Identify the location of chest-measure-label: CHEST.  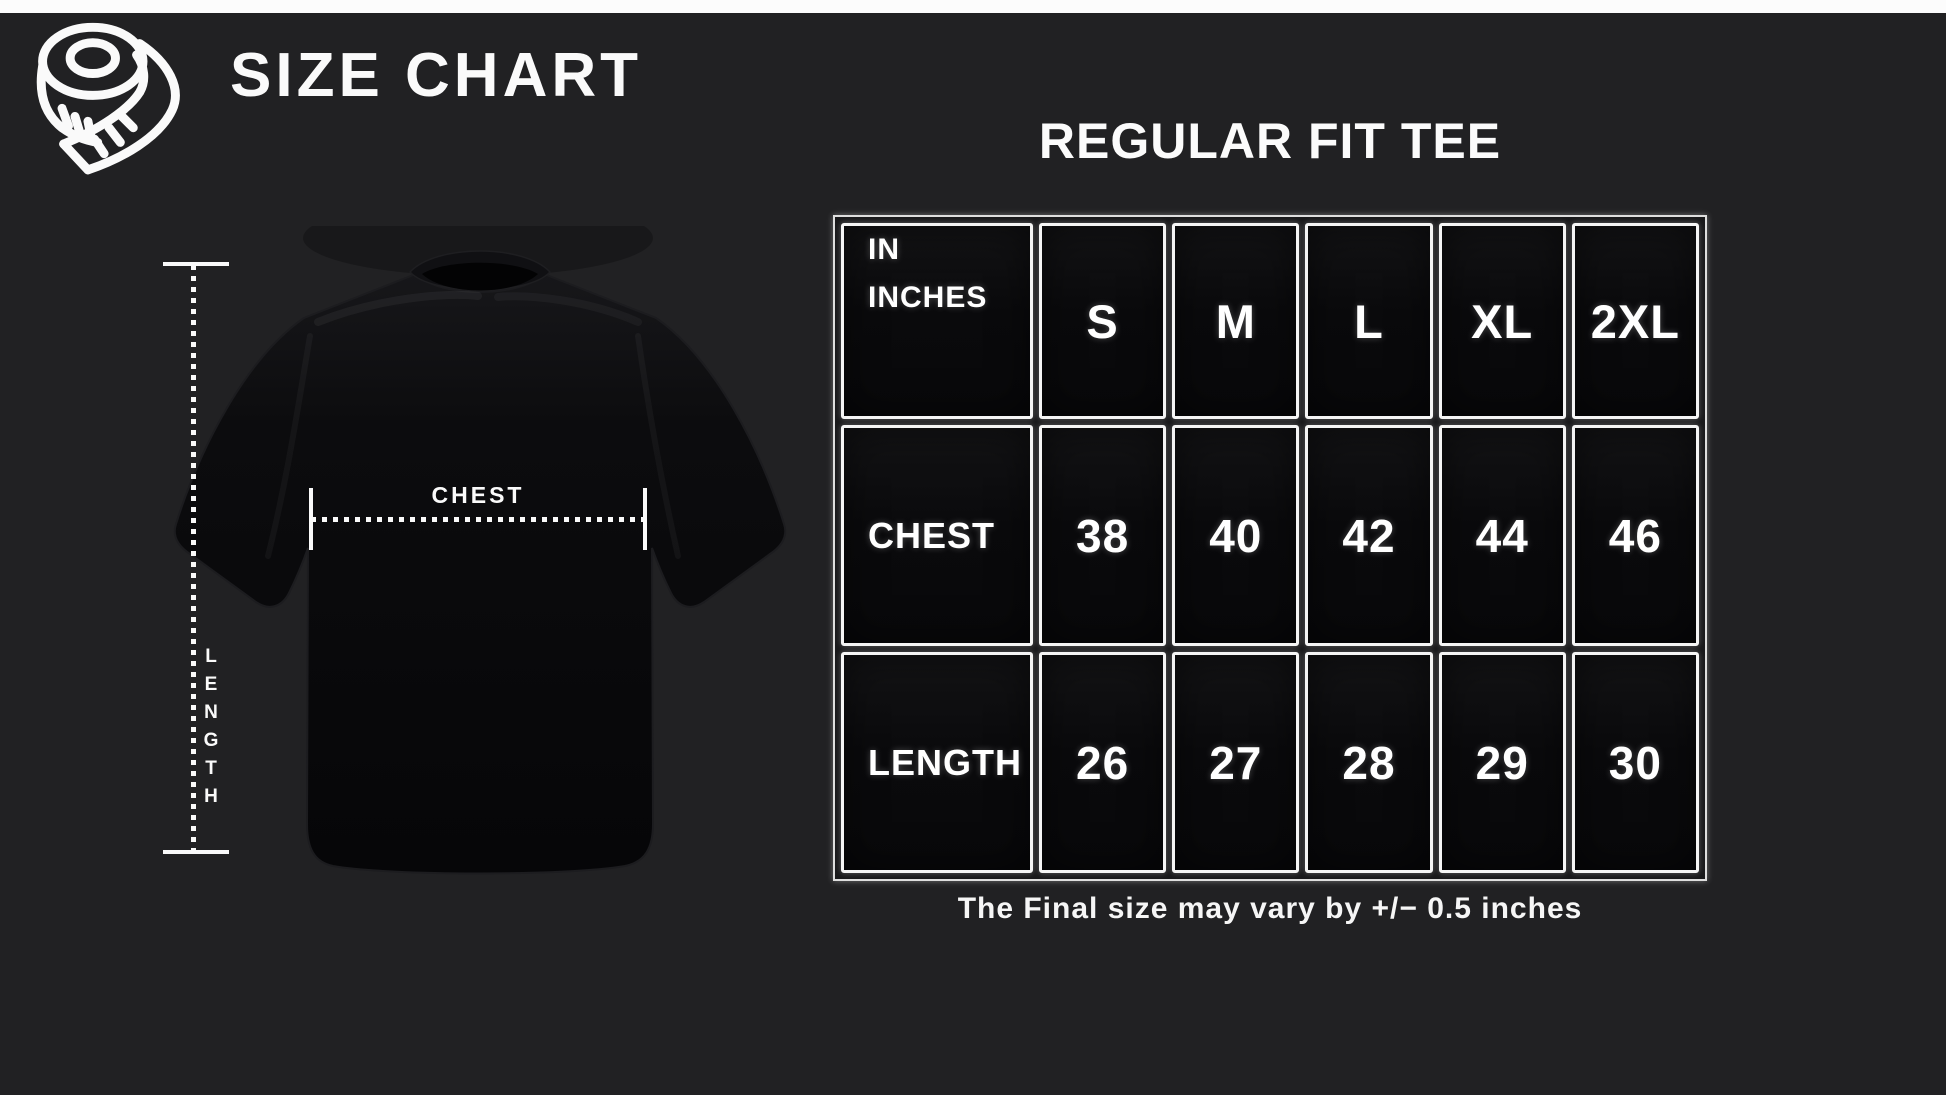
(478, 495).